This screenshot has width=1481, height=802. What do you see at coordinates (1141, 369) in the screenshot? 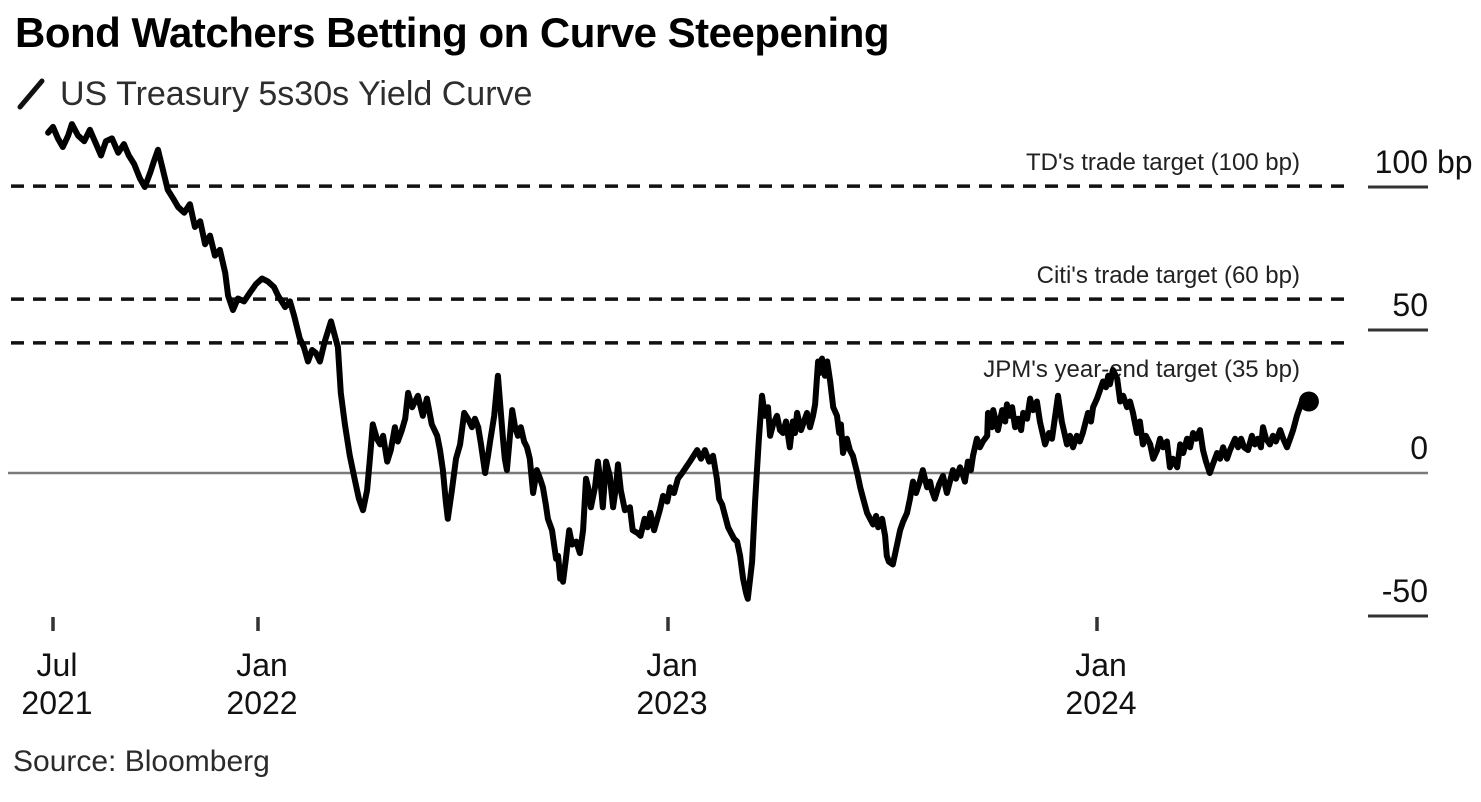
I see `target-label-JPM: JPM's year-end target (35 bp)` at bounding box center [1141, 369].